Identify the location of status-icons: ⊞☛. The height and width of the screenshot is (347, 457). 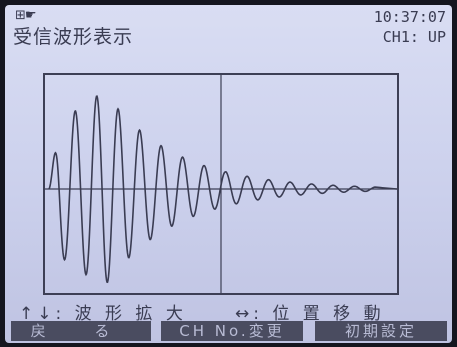
(26, 15).